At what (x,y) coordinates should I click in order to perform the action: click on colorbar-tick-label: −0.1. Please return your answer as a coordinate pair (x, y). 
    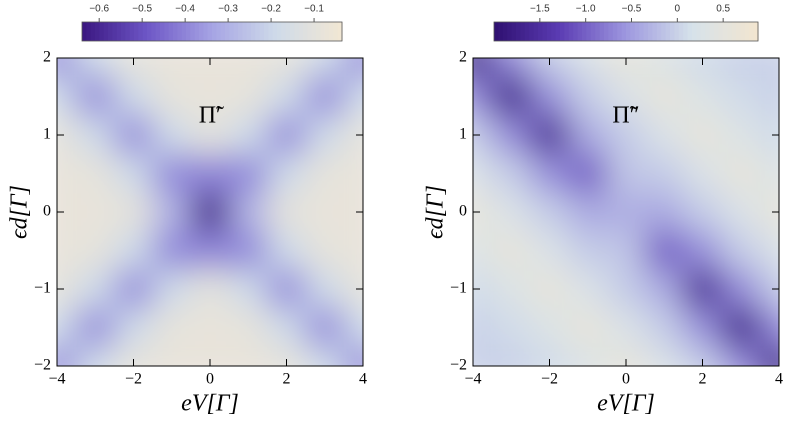
    Looking at the image, I should click on (314, 9).